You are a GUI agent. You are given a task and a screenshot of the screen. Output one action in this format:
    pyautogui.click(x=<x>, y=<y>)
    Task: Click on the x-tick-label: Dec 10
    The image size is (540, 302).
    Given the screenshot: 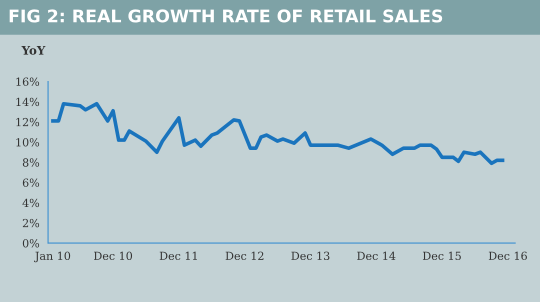 What is the action you would take?
    pyautogui.click(x=113, y=256)
    